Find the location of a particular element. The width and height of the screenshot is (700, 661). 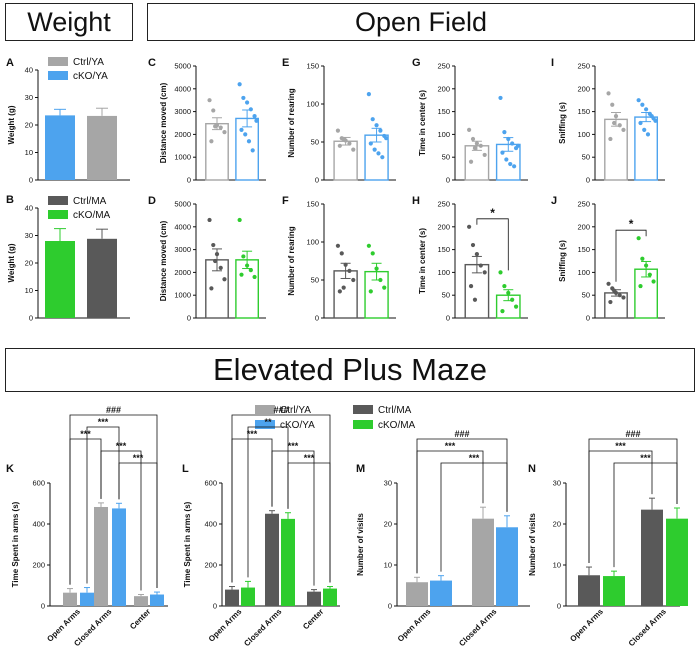

panel-i: 0 50 100 150 200 250 Sniffing (s) is located at coordinates (611, 123).